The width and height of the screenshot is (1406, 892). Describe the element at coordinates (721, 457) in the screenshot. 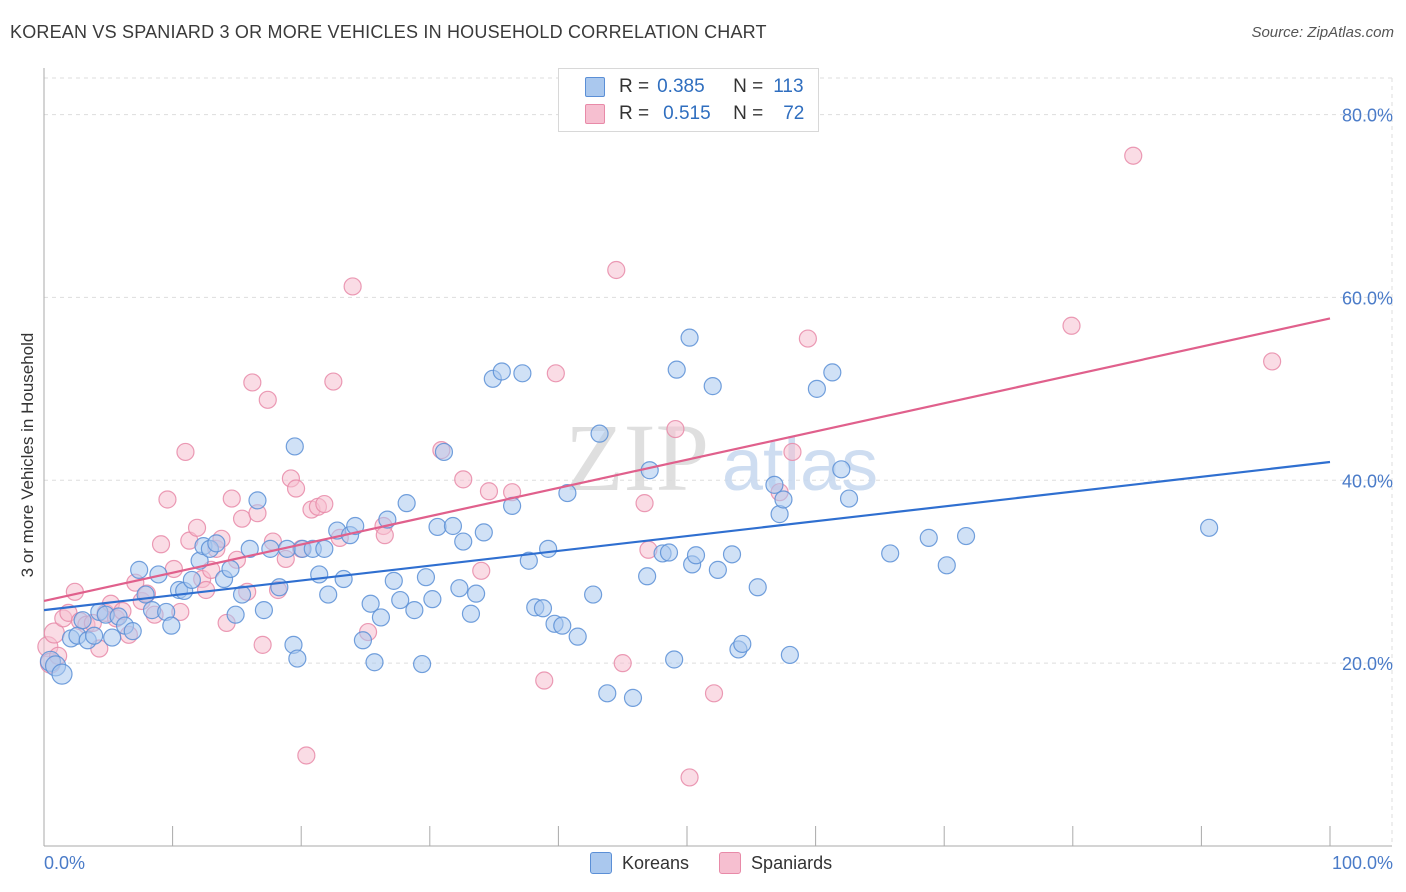

I see `watermark: ZIP atlas` at that location.